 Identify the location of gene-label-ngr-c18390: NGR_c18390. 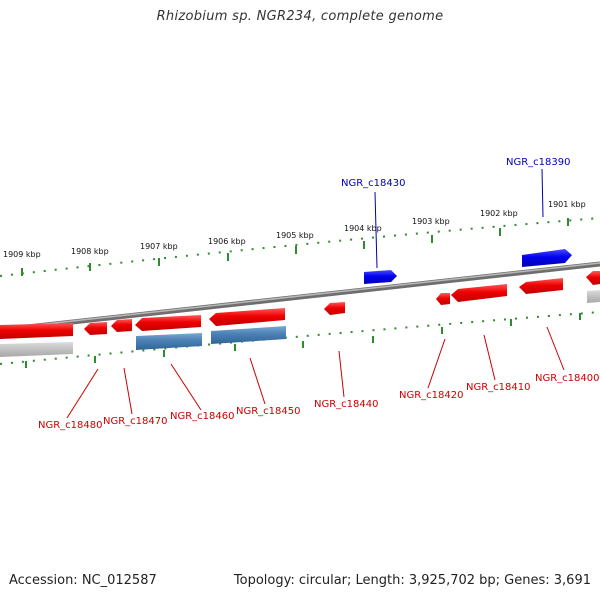
(538, 162).